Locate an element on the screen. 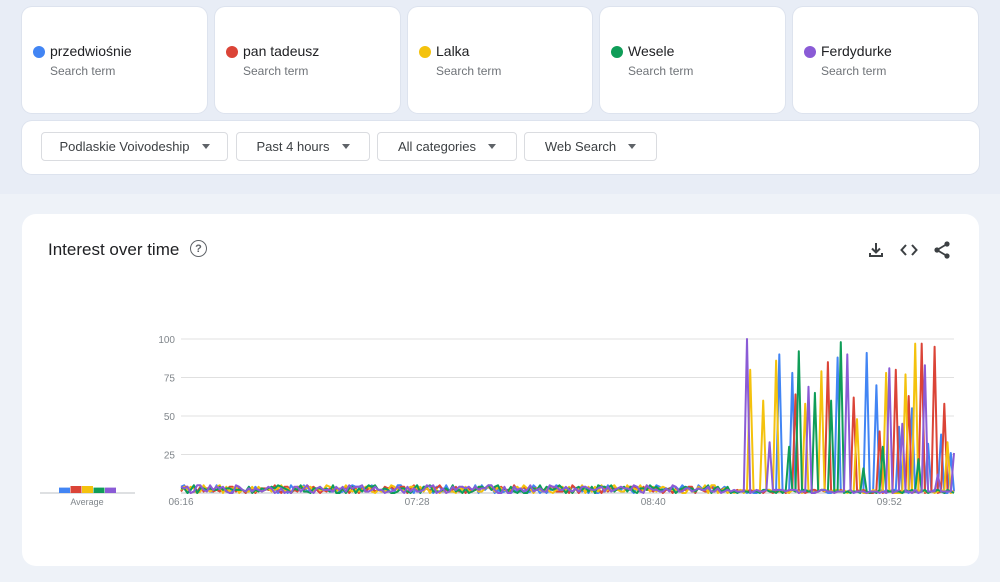 This screenshot has width=1000, height=582. term-name: Lalka is located at coordinates (453, 51).